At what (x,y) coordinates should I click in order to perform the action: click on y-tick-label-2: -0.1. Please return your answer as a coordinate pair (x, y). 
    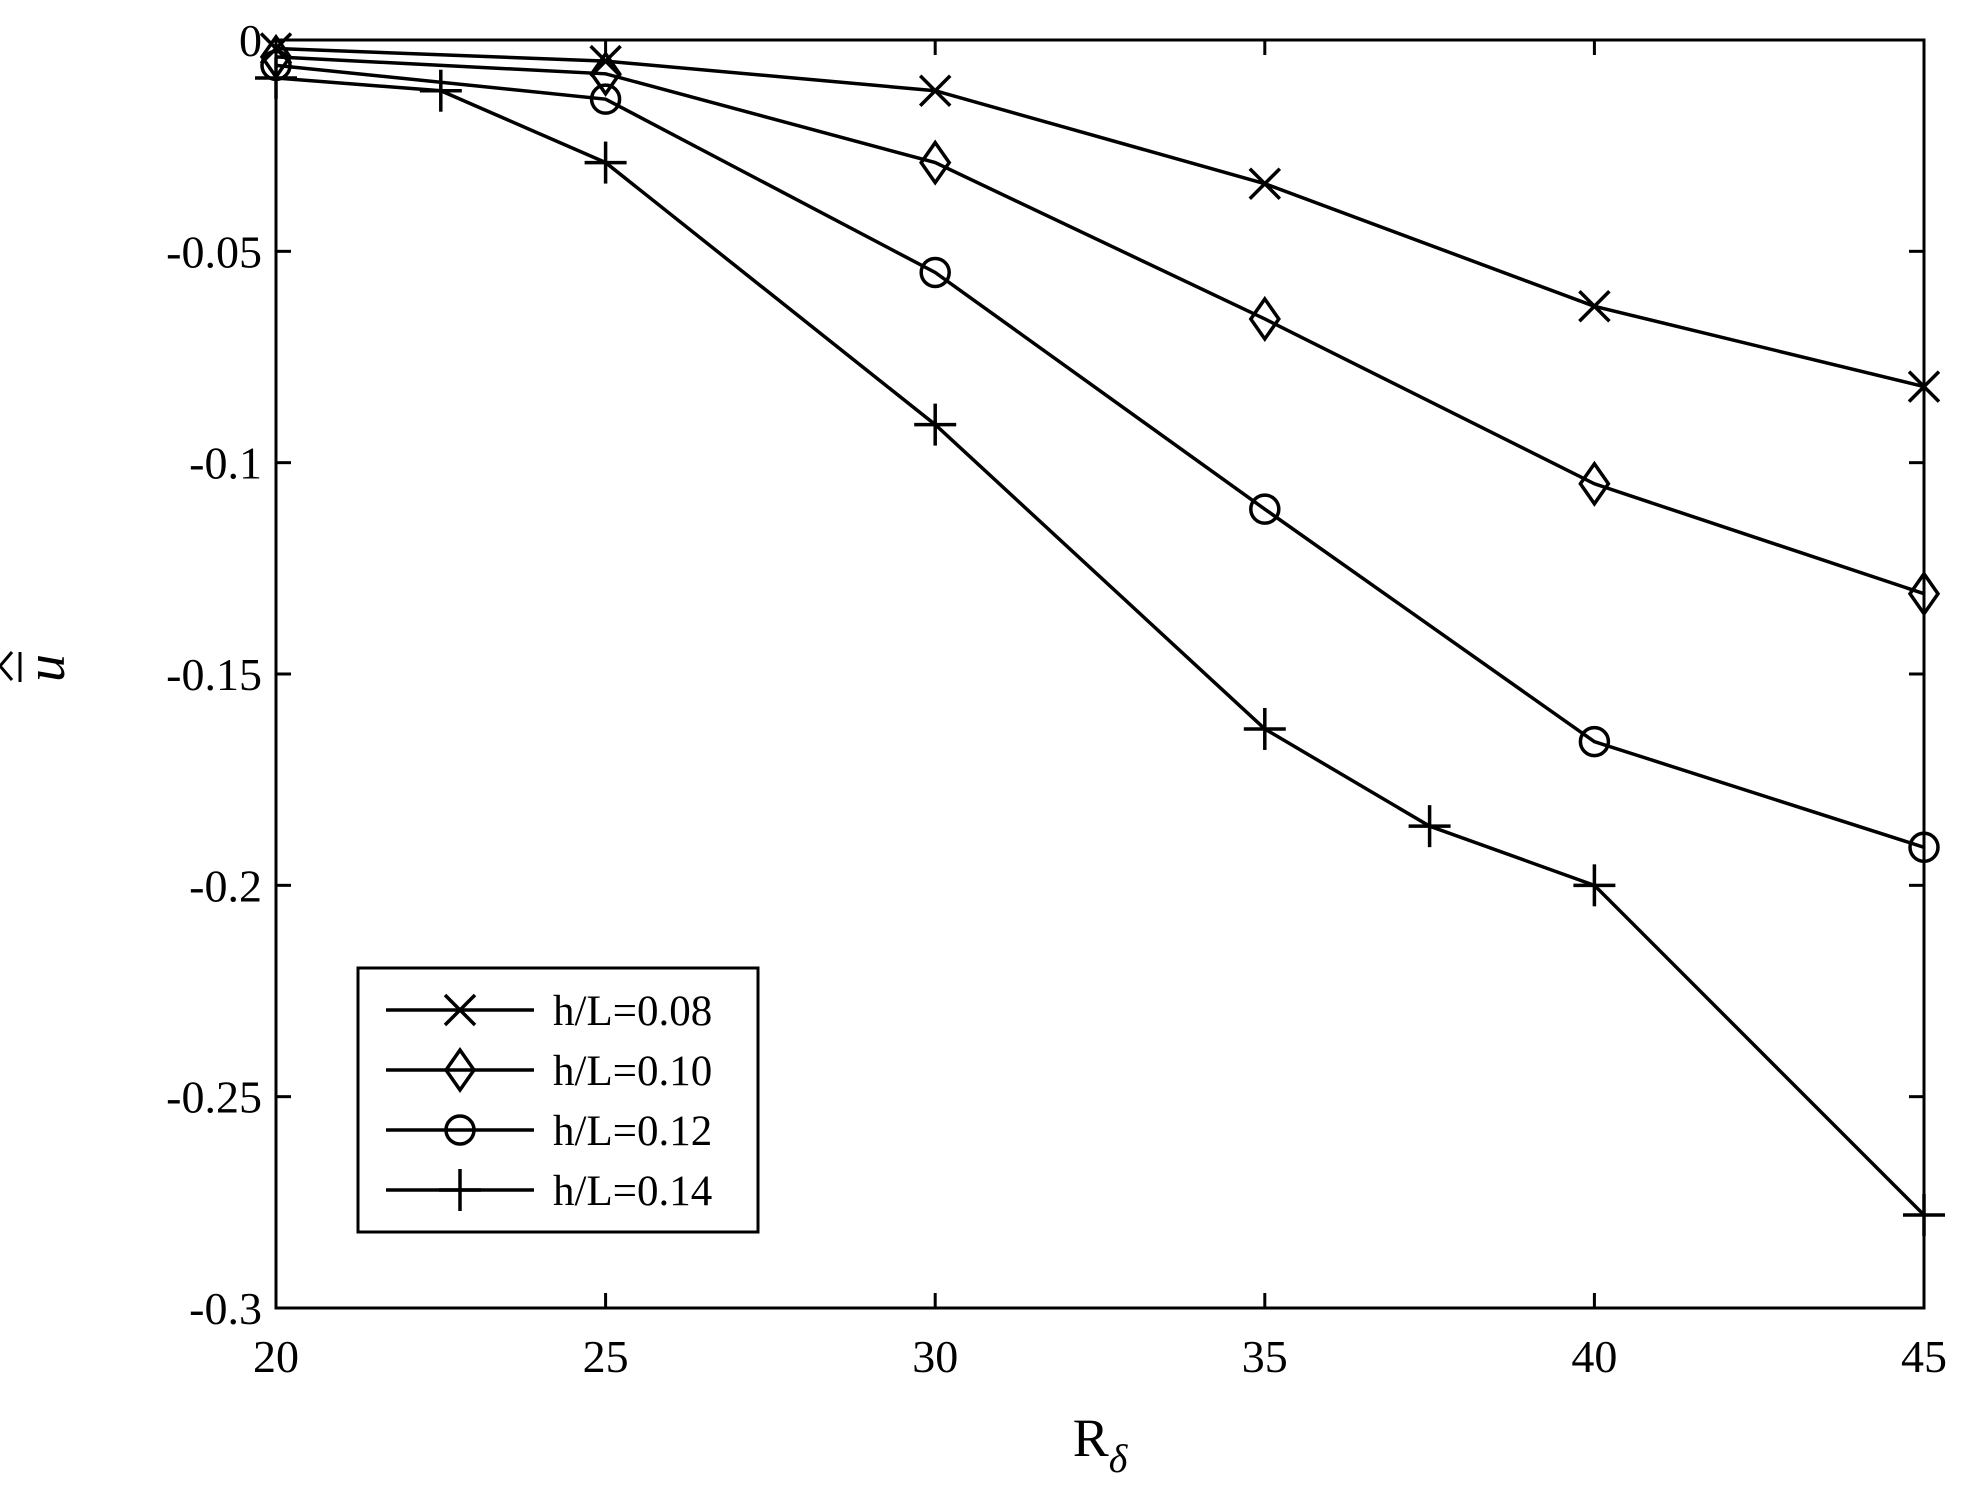
    Looking at the image, I should click on (225, 463).